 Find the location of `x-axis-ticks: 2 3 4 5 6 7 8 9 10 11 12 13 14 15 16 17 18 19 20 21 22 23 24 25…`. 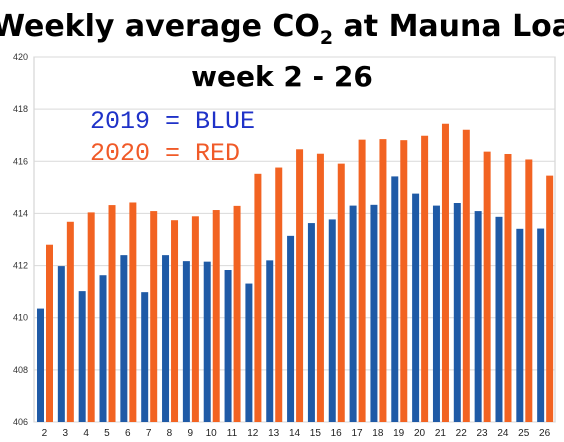

x-axis-ticks: 2 3 4 5 6 7 8 9 10 11 12 13 14 15 16 17 18 19 20 21 22 23 24 25… is located at coordinates (296, 433).